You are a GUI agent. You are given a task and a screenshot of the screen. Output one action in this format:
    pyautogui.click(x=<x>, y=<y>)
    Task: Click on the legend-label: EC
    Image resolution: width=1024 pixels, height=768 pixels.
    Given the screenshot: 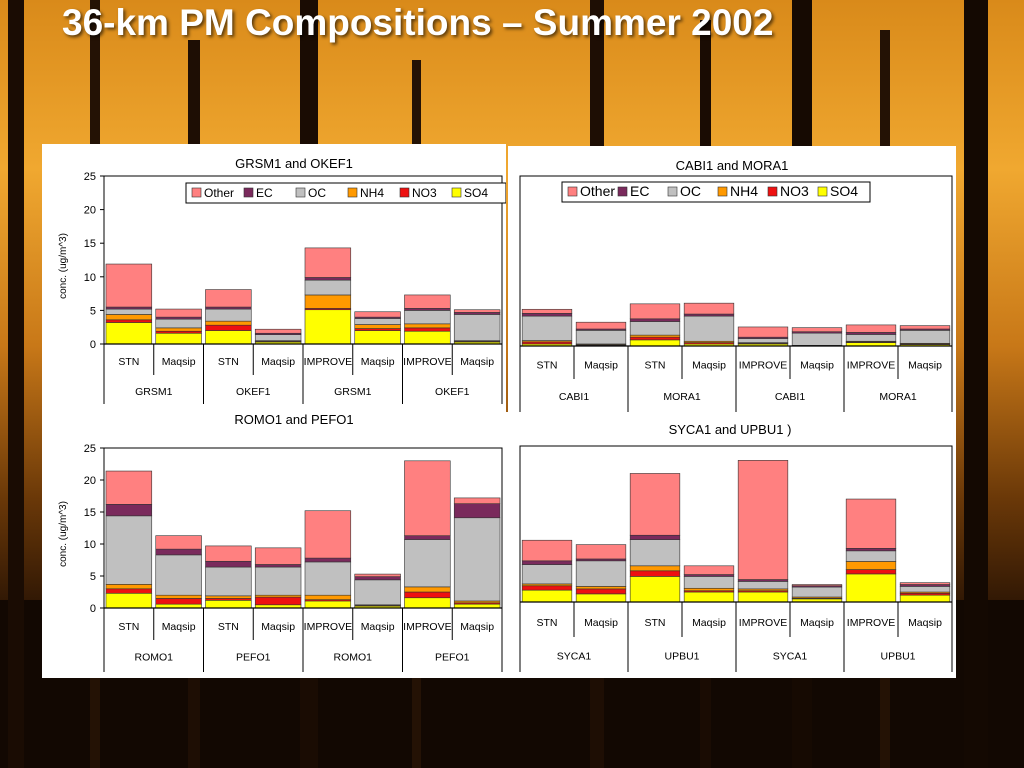 What is the action you would take?
    pyautogui.click(x=264, y=193)
    